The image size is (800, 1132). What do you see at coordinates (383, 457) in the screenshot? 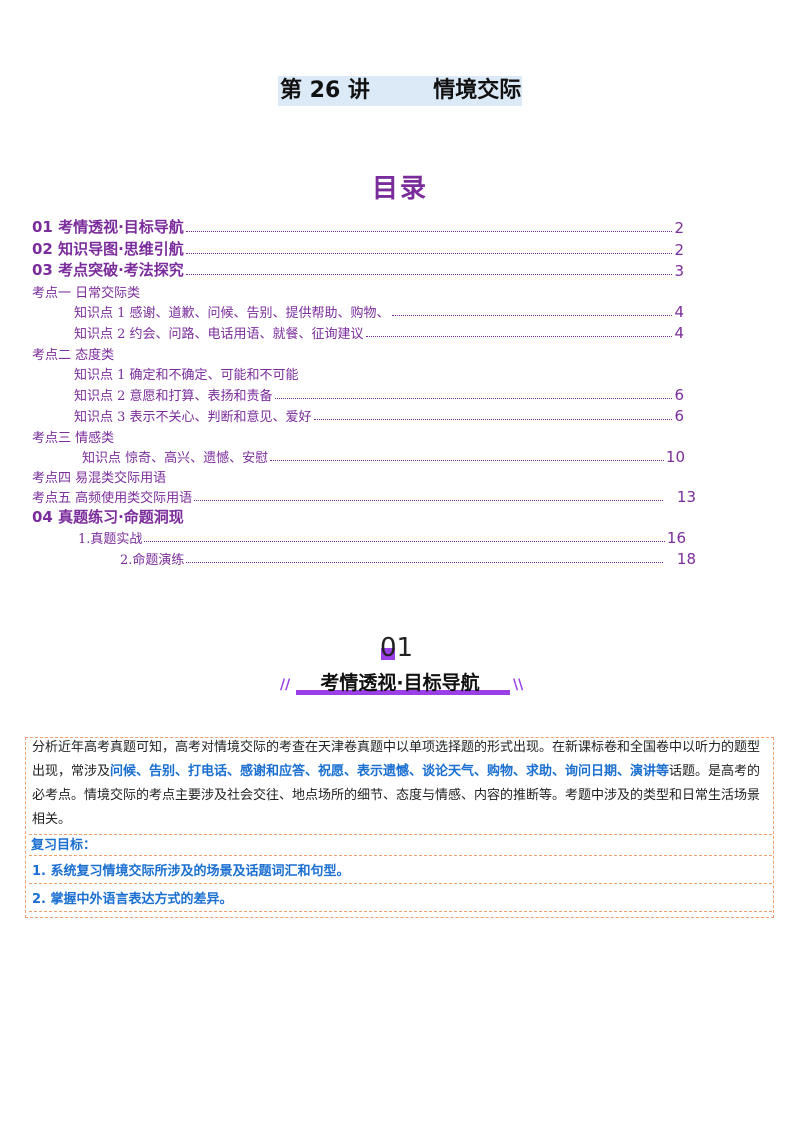
I see `toc-entry: 知识点 惊奇、高兴、遗憾、安慰 10` at bounding box center [383, 457].